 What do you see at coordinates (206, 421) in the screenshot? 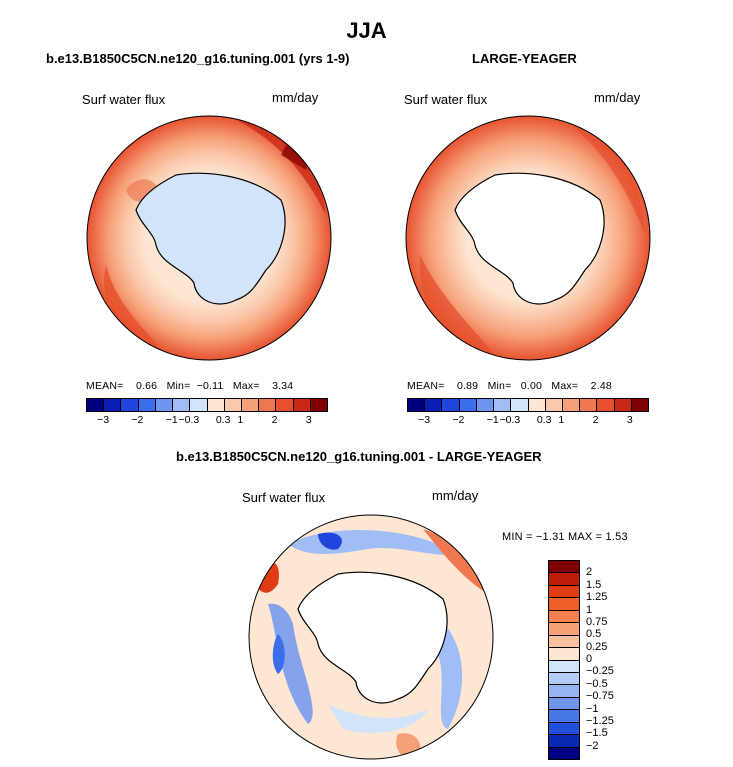
I see `panel1-colorbar-ticks: −3 −2 −1 −0.3 0.3 1 2 3` at bounding box center [206, 421].